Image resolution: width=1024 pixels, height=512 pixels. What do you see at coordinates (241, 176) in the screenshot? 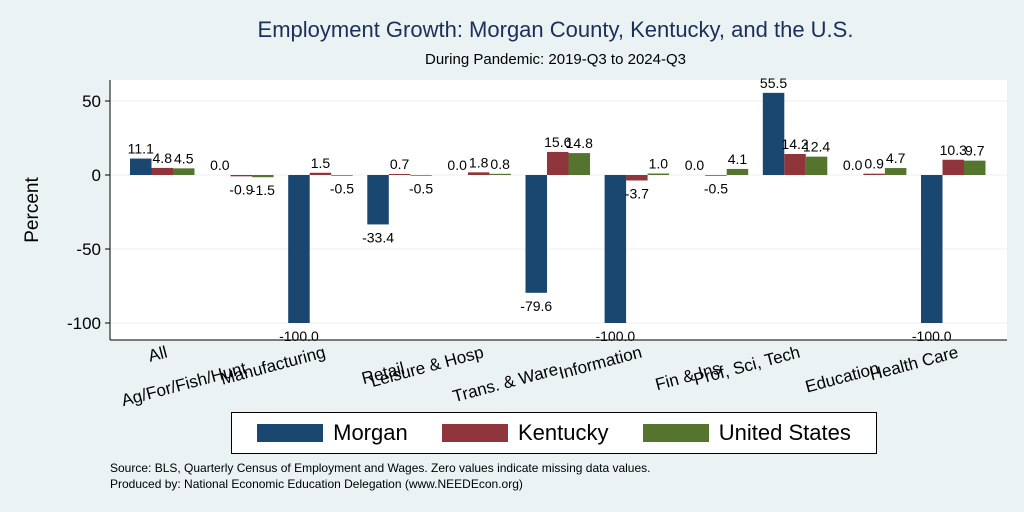
I see `bar-kentucky-ag-for-fish-hunt` at bounding box center [241, 176].